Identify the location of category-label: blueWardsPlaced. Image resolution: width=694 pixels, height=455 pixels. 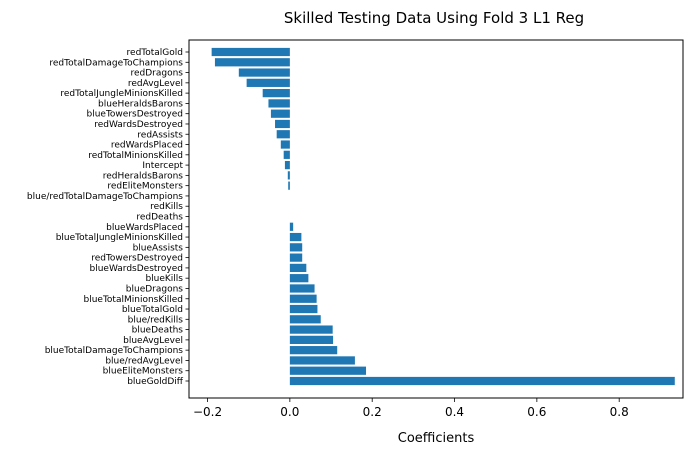
(144, 228).